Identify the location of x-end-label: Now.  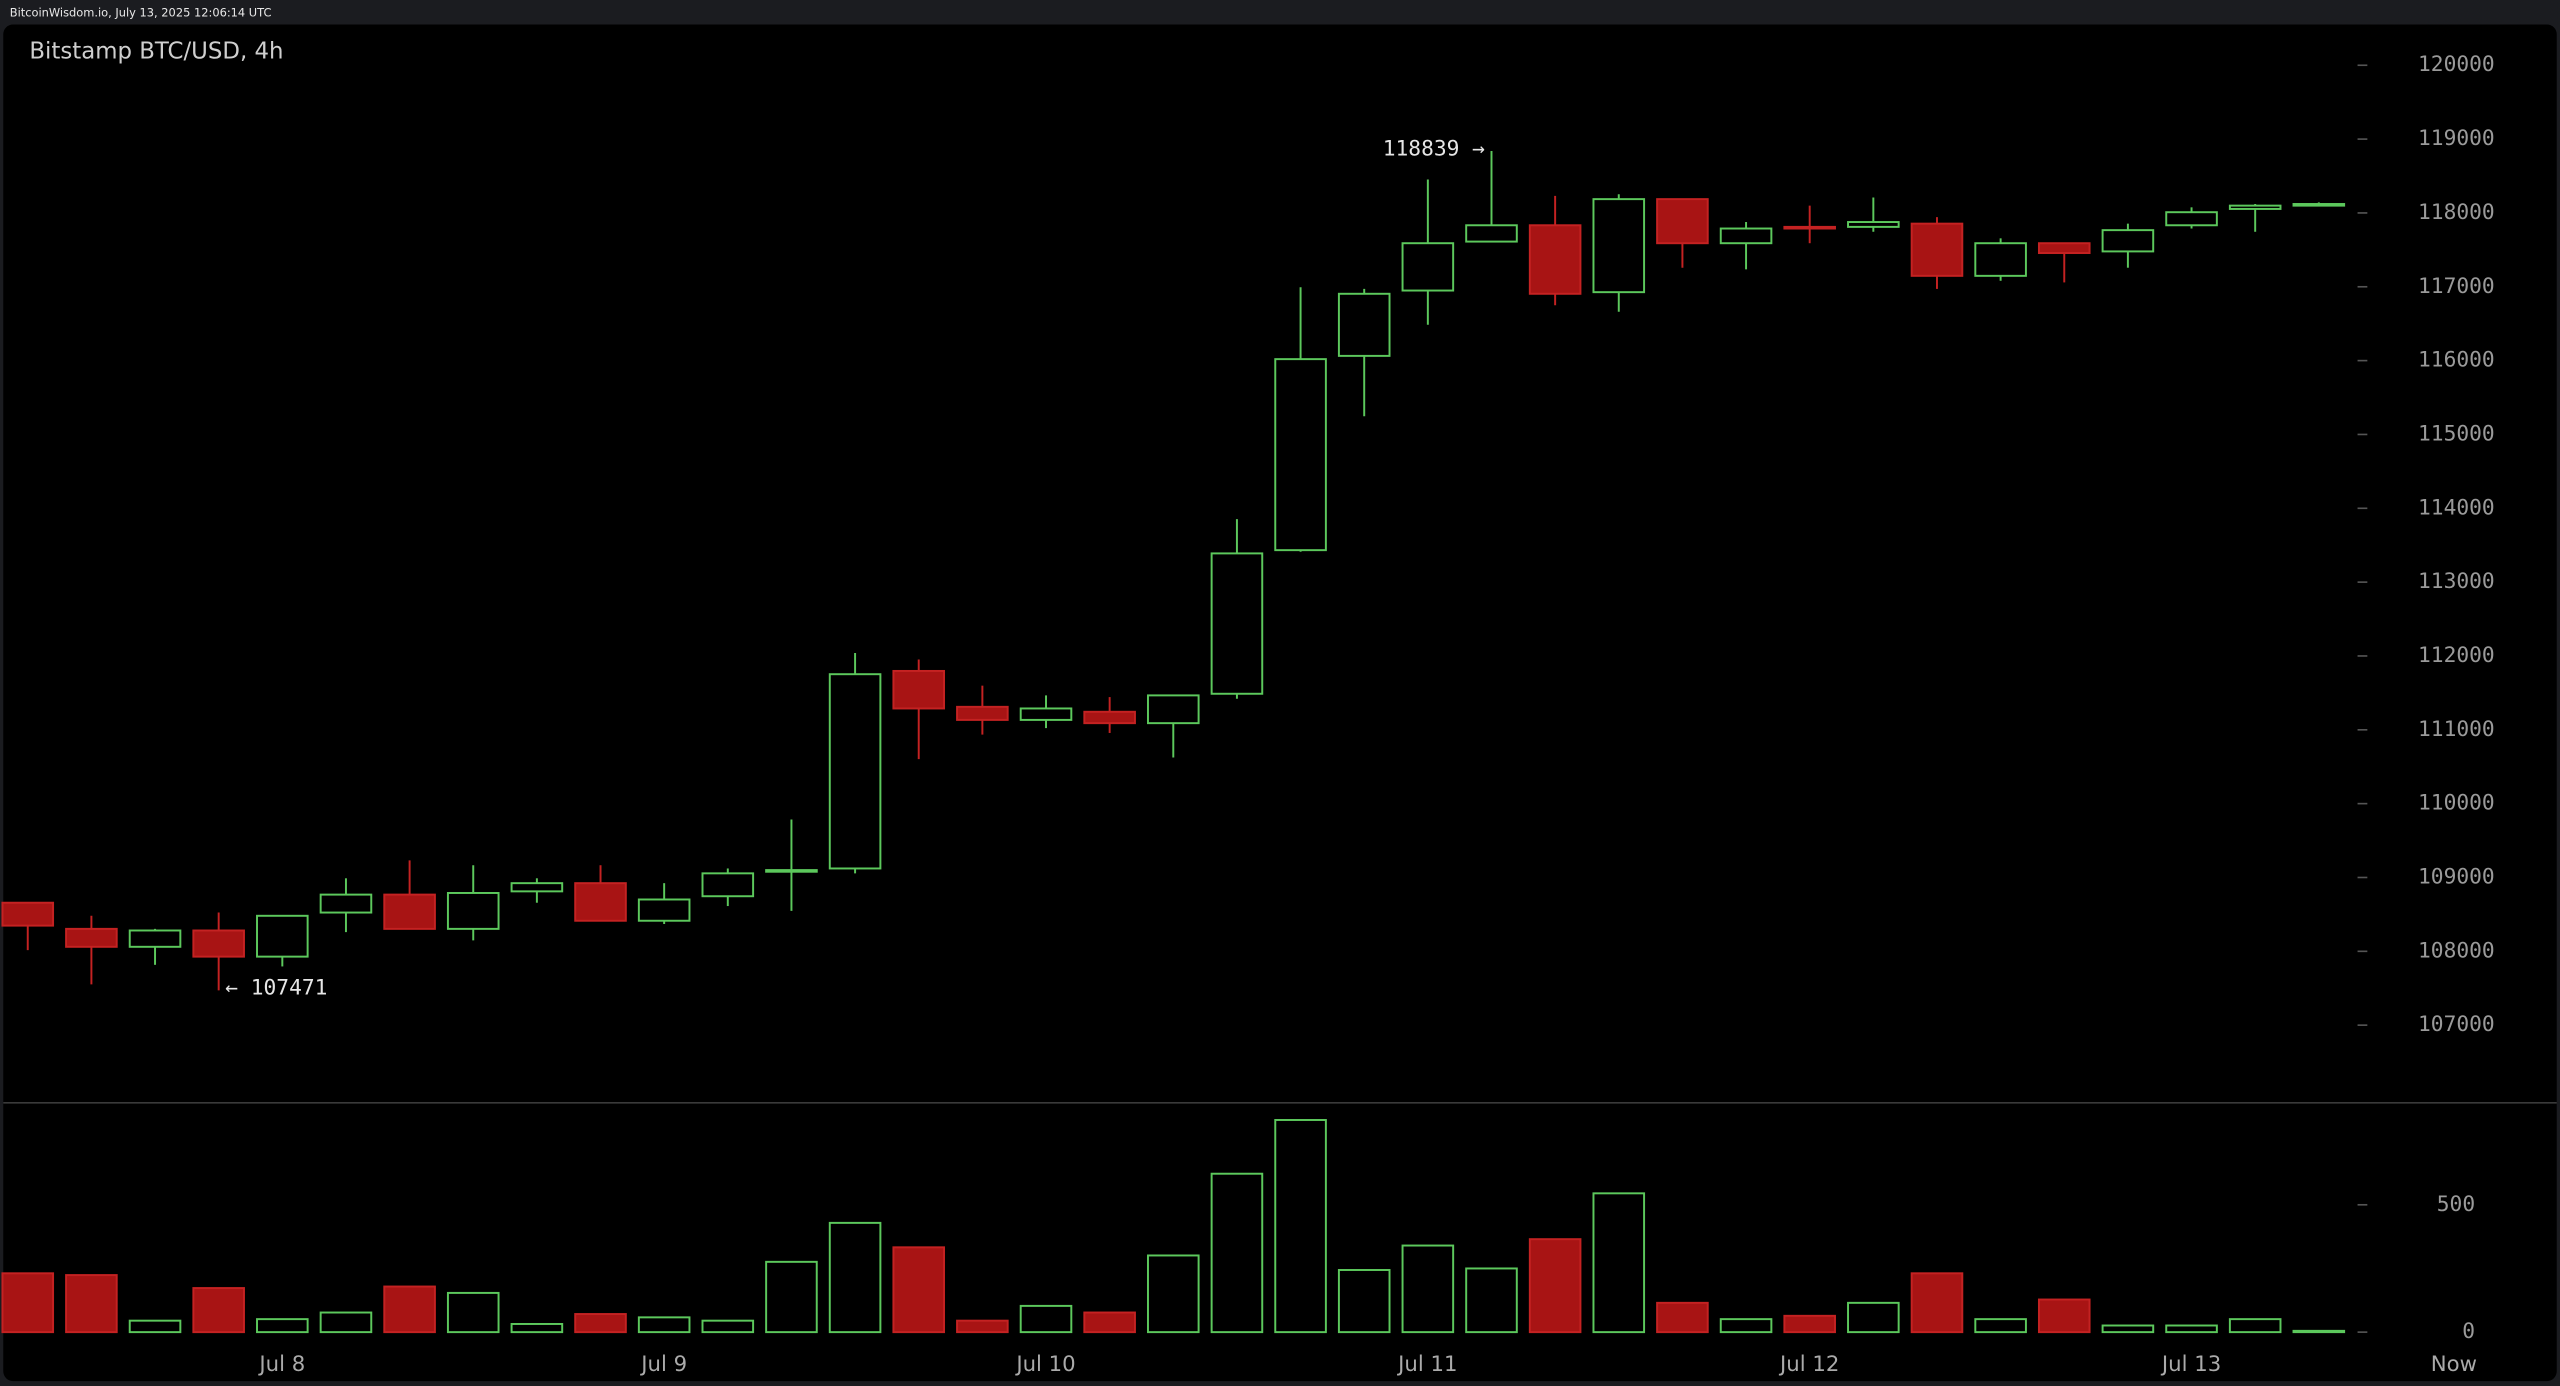
(2454, 1364).